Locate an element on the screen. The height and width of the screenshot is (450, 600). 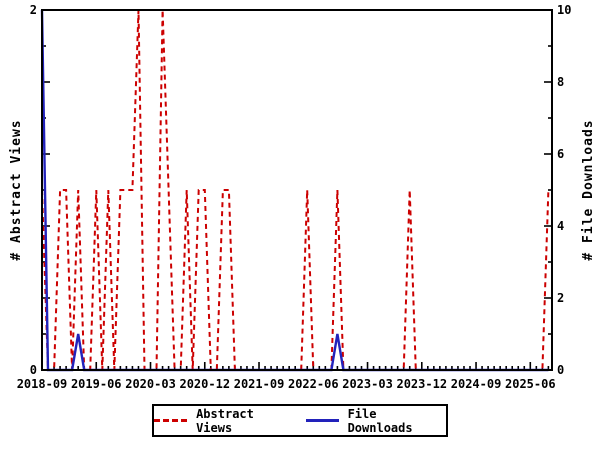
y-left-tick-label: 0 is located at coordinates (33, 370).